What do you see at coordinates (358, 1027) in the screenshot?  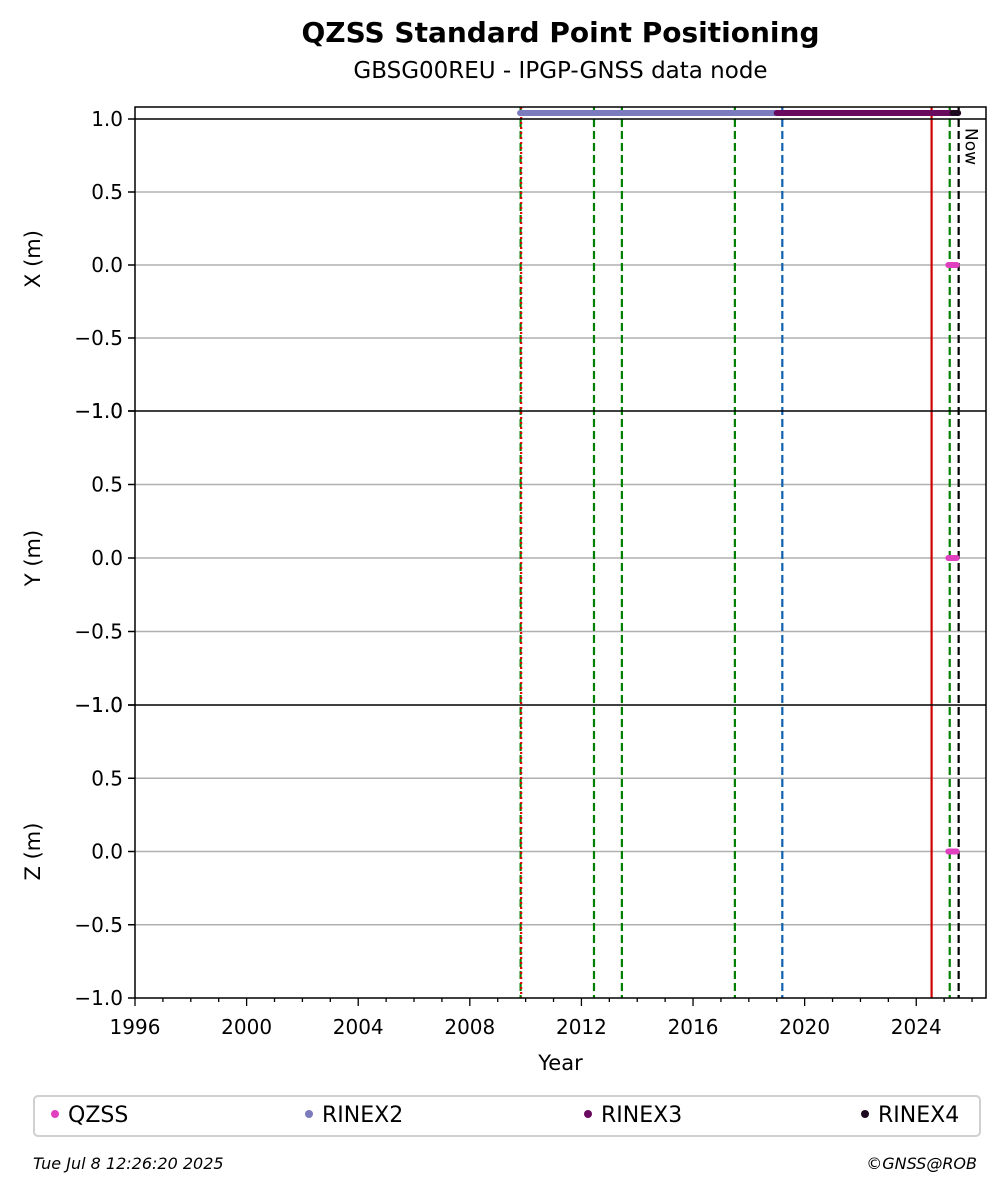 I see `x-tick-label: 2004` at bounding box center [358, 1027].